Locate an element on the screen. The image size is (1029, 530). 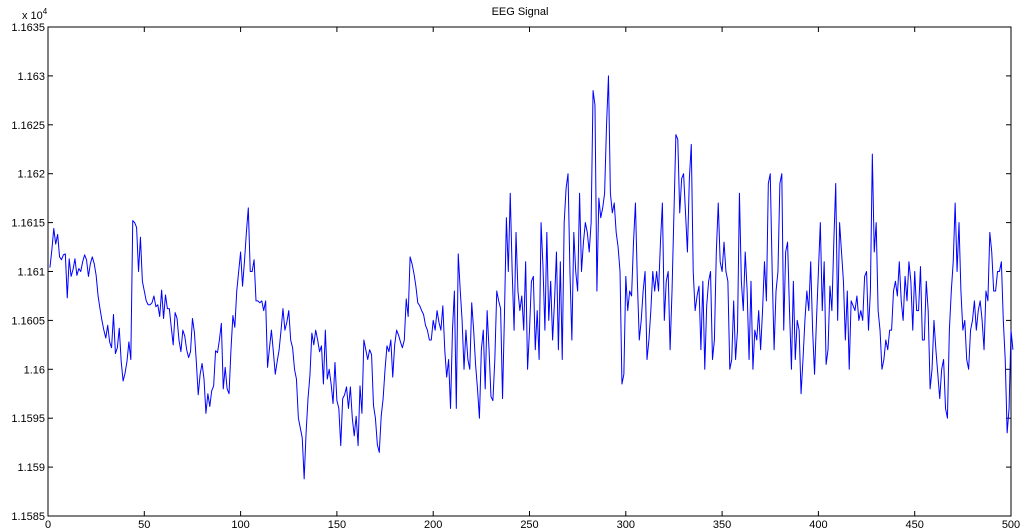
x-tick-label: 50 is located at coordinates (144, 524).